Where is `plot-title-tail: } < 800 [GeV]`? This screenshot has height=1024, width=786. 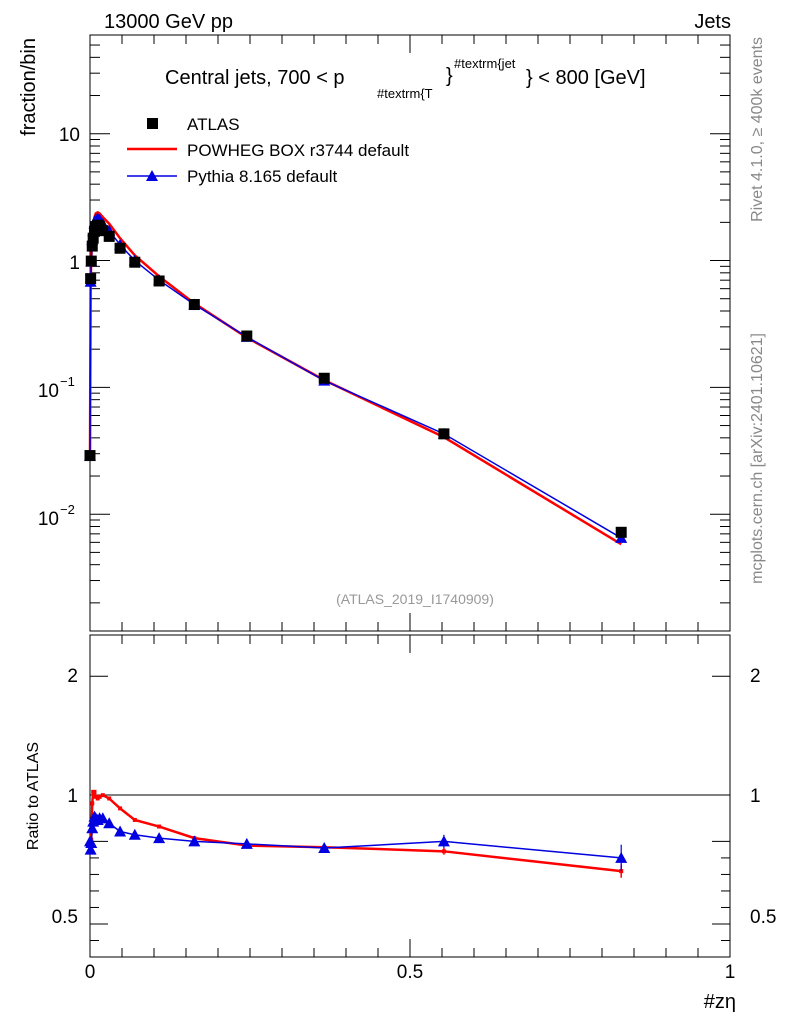 plot-title-tail: } < 800 [GeV] is located at coordinates (586, 78).